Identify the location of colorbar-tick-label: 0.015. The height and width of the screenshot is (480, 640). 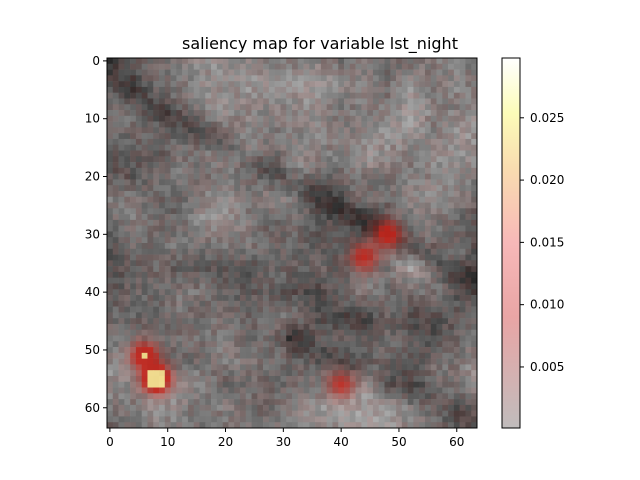
(547, 242).